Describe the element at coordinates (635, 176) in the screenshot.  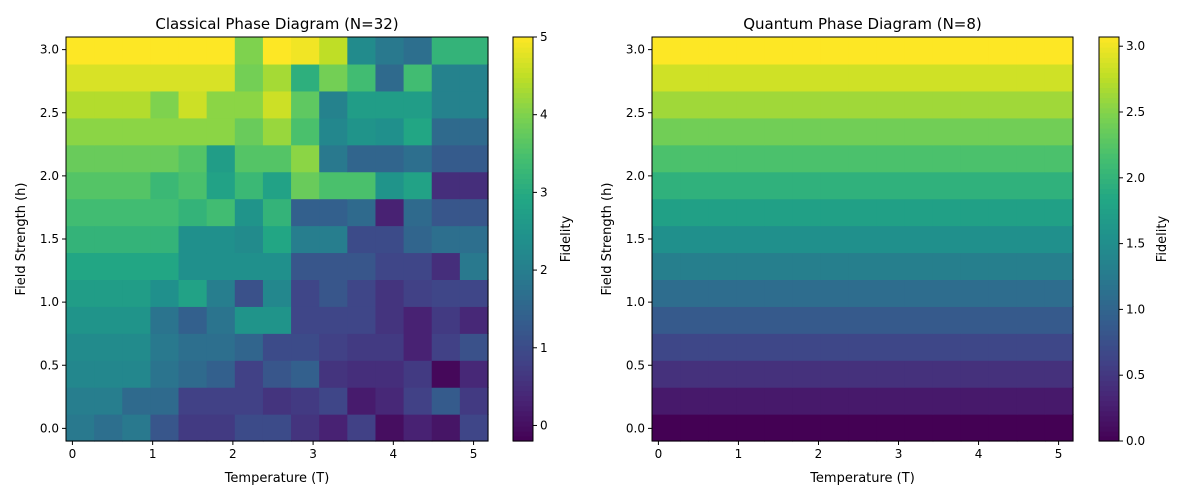
I see `y-tick-label: 2.0` at that location.